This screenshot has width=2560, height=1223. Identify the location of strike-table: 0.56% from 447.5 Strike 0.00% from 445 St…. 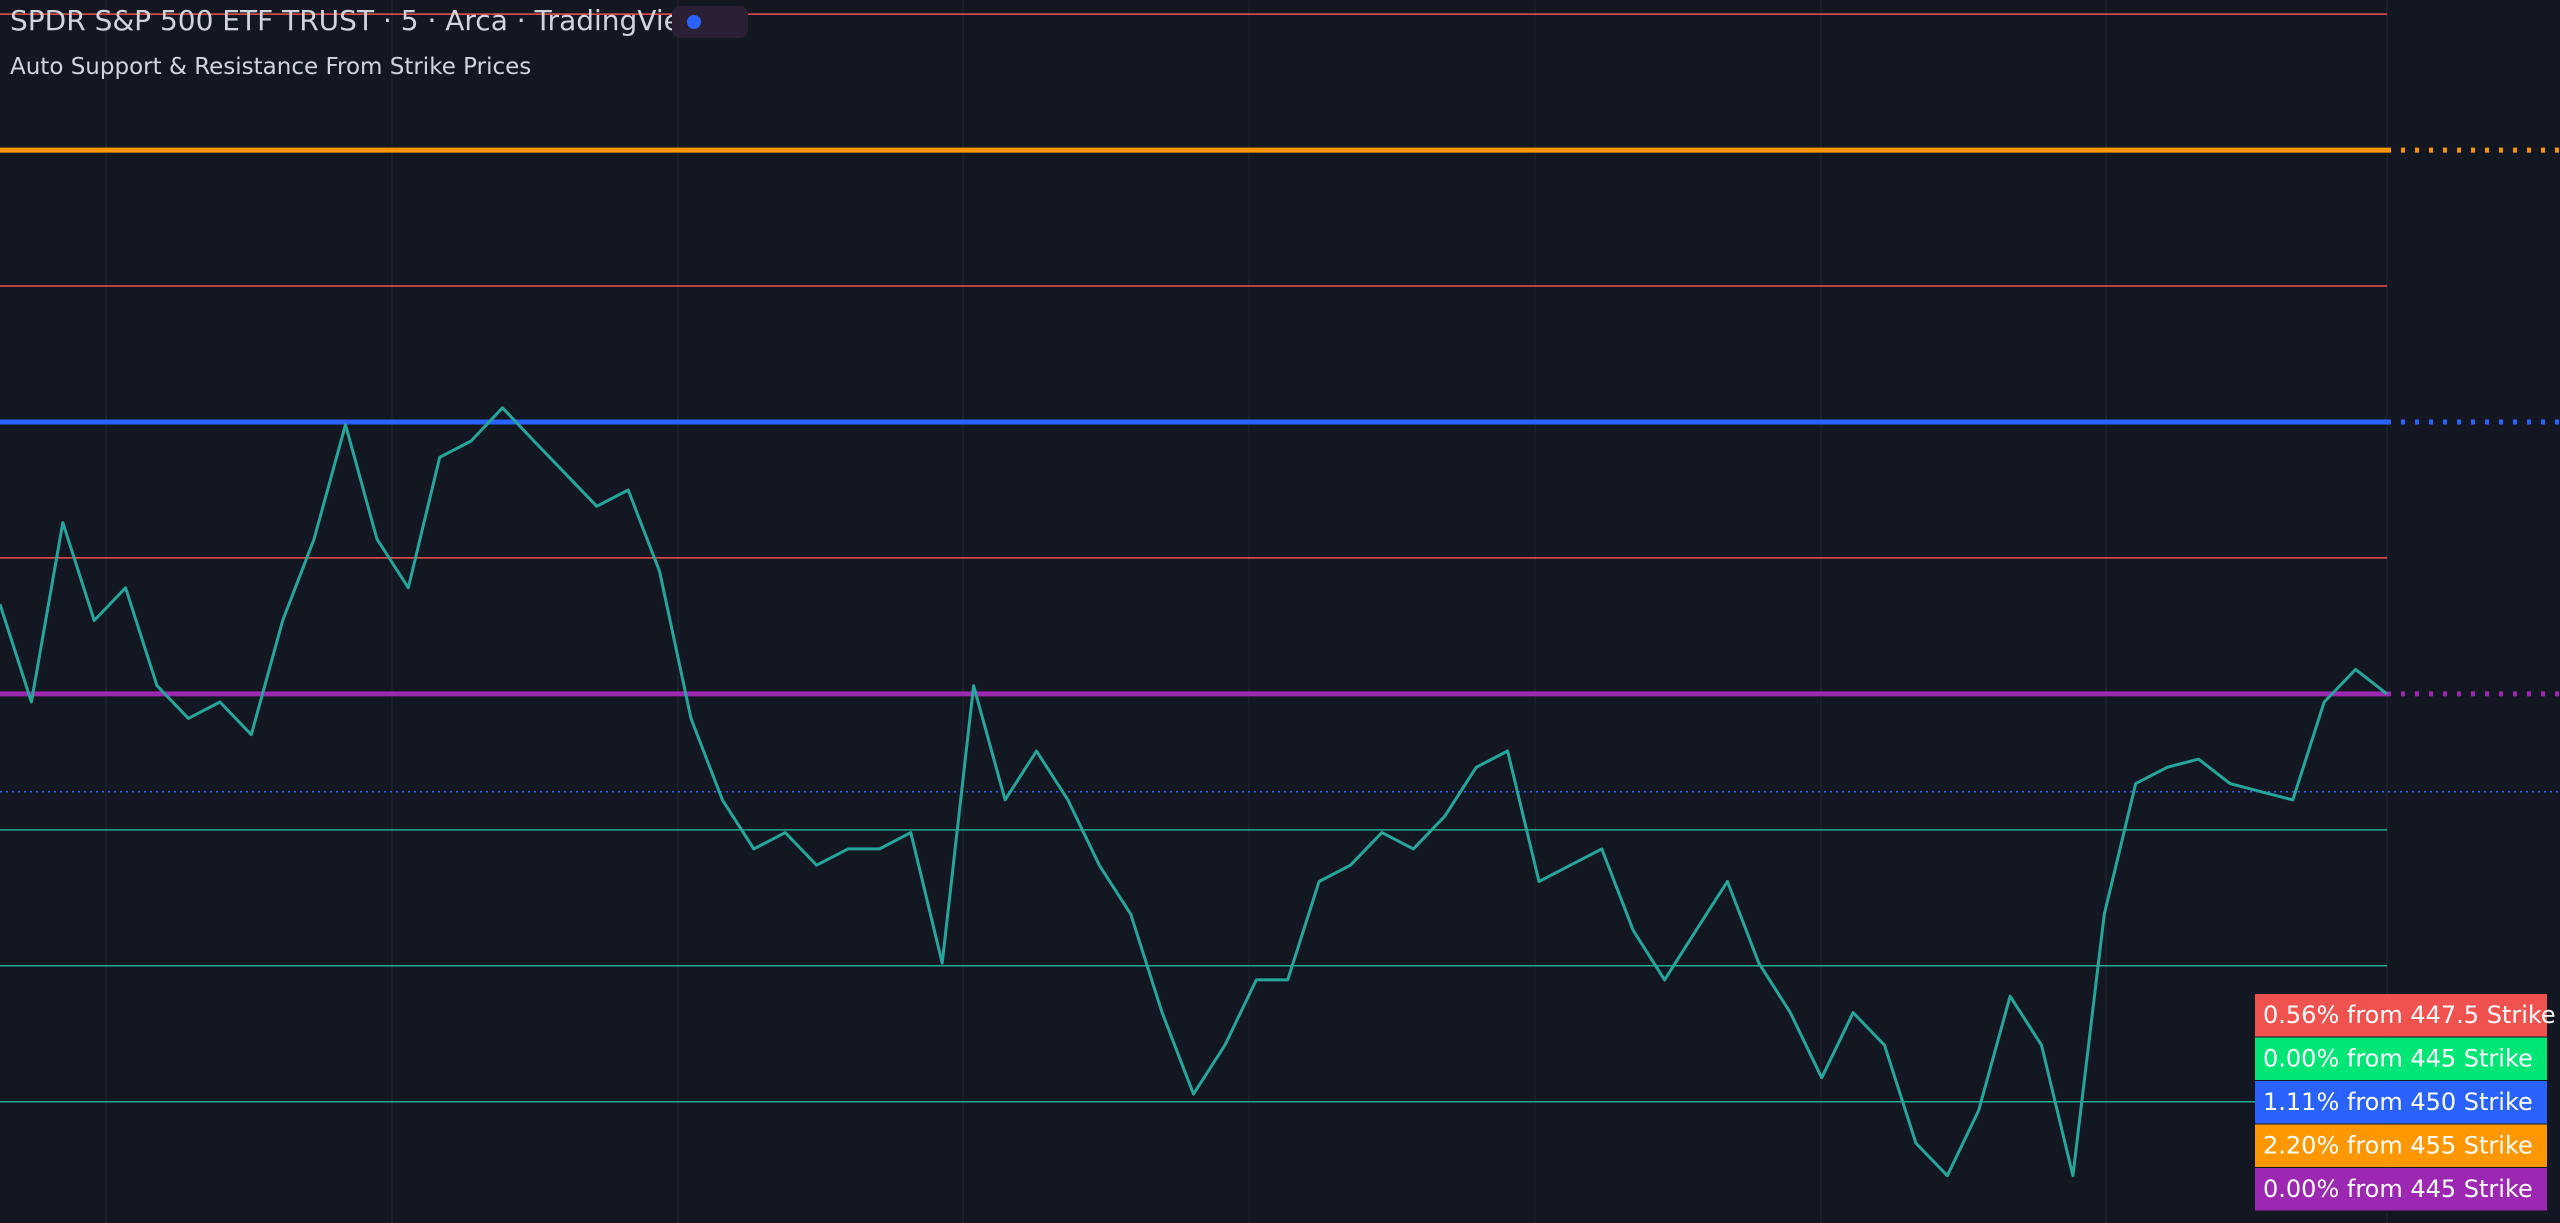
(2405, 1102).